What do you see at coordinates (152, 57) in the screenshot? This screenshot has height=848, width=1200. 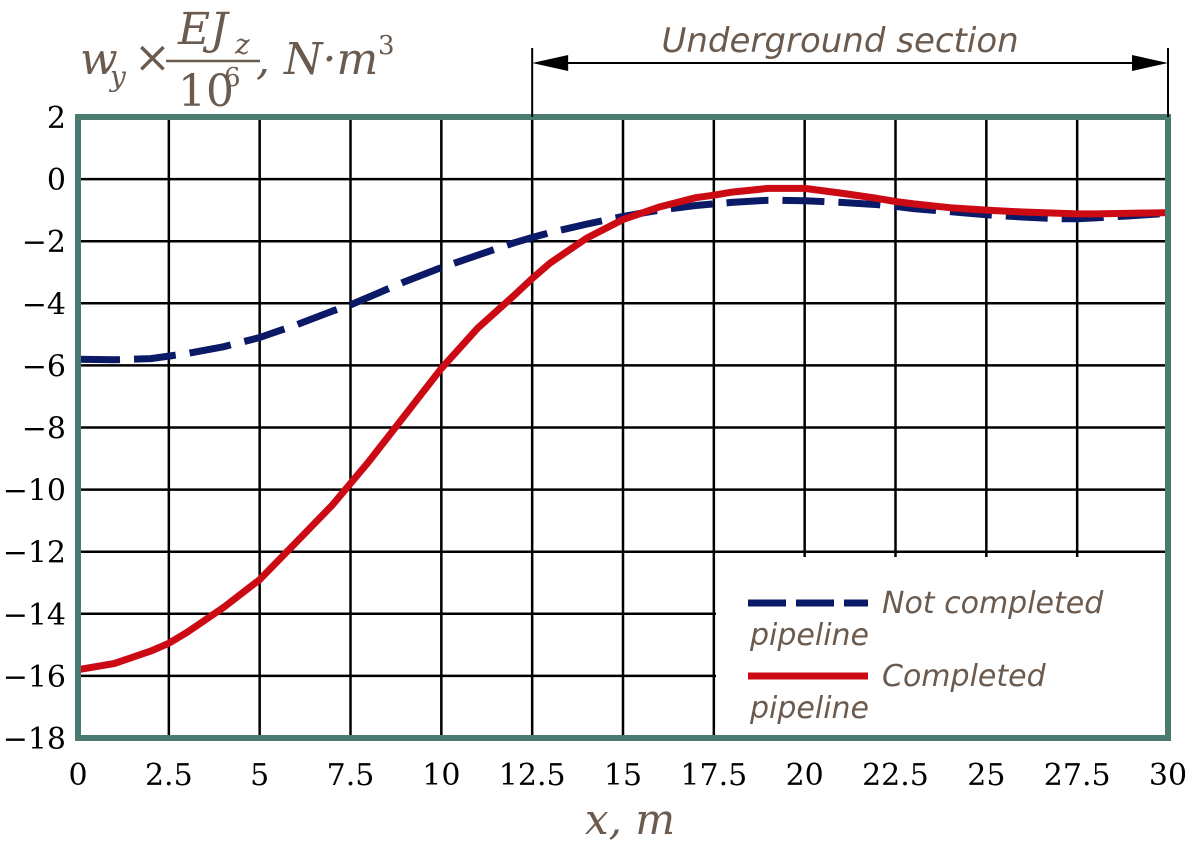 I see `ylabel-times: ×` at bounding box center [152, 57].